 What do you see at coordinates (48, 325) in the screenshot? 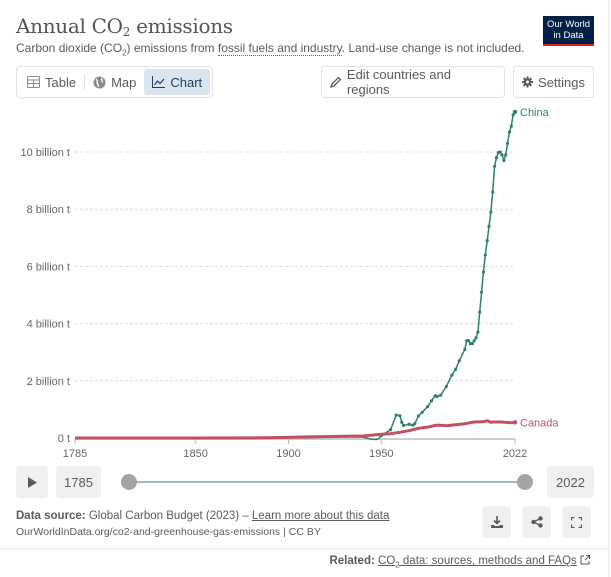
I see `y-tick-label: 4 billion t` at bounding box center [48, 325].